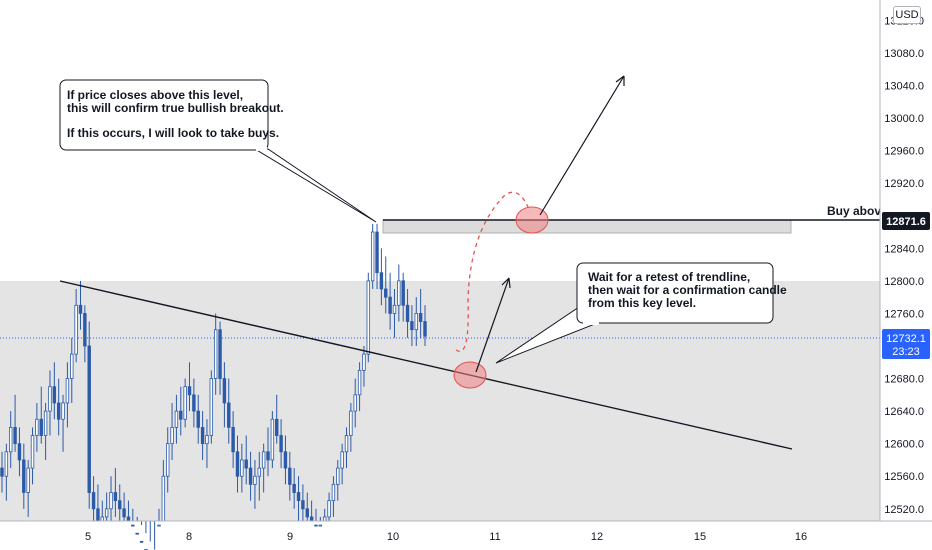 The image size is (932, 550). I want to click on svg-text: 12732.1, so click(906, 339).